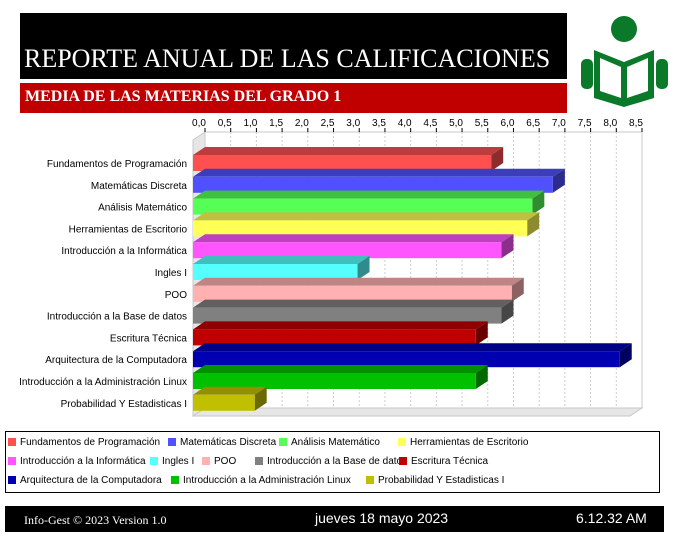 This screenshot has height=548, width=673. I want to click on legend-item: POO, so click(219, 461).